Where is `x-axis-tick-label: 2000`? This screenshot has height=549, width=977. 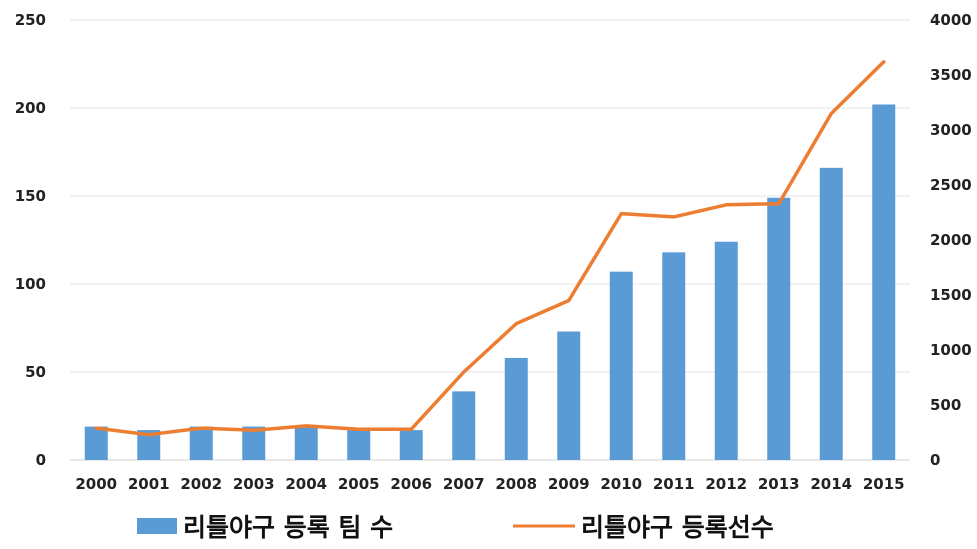 x-axis-tick-label: 2000 is located at coordinates (96, 484).